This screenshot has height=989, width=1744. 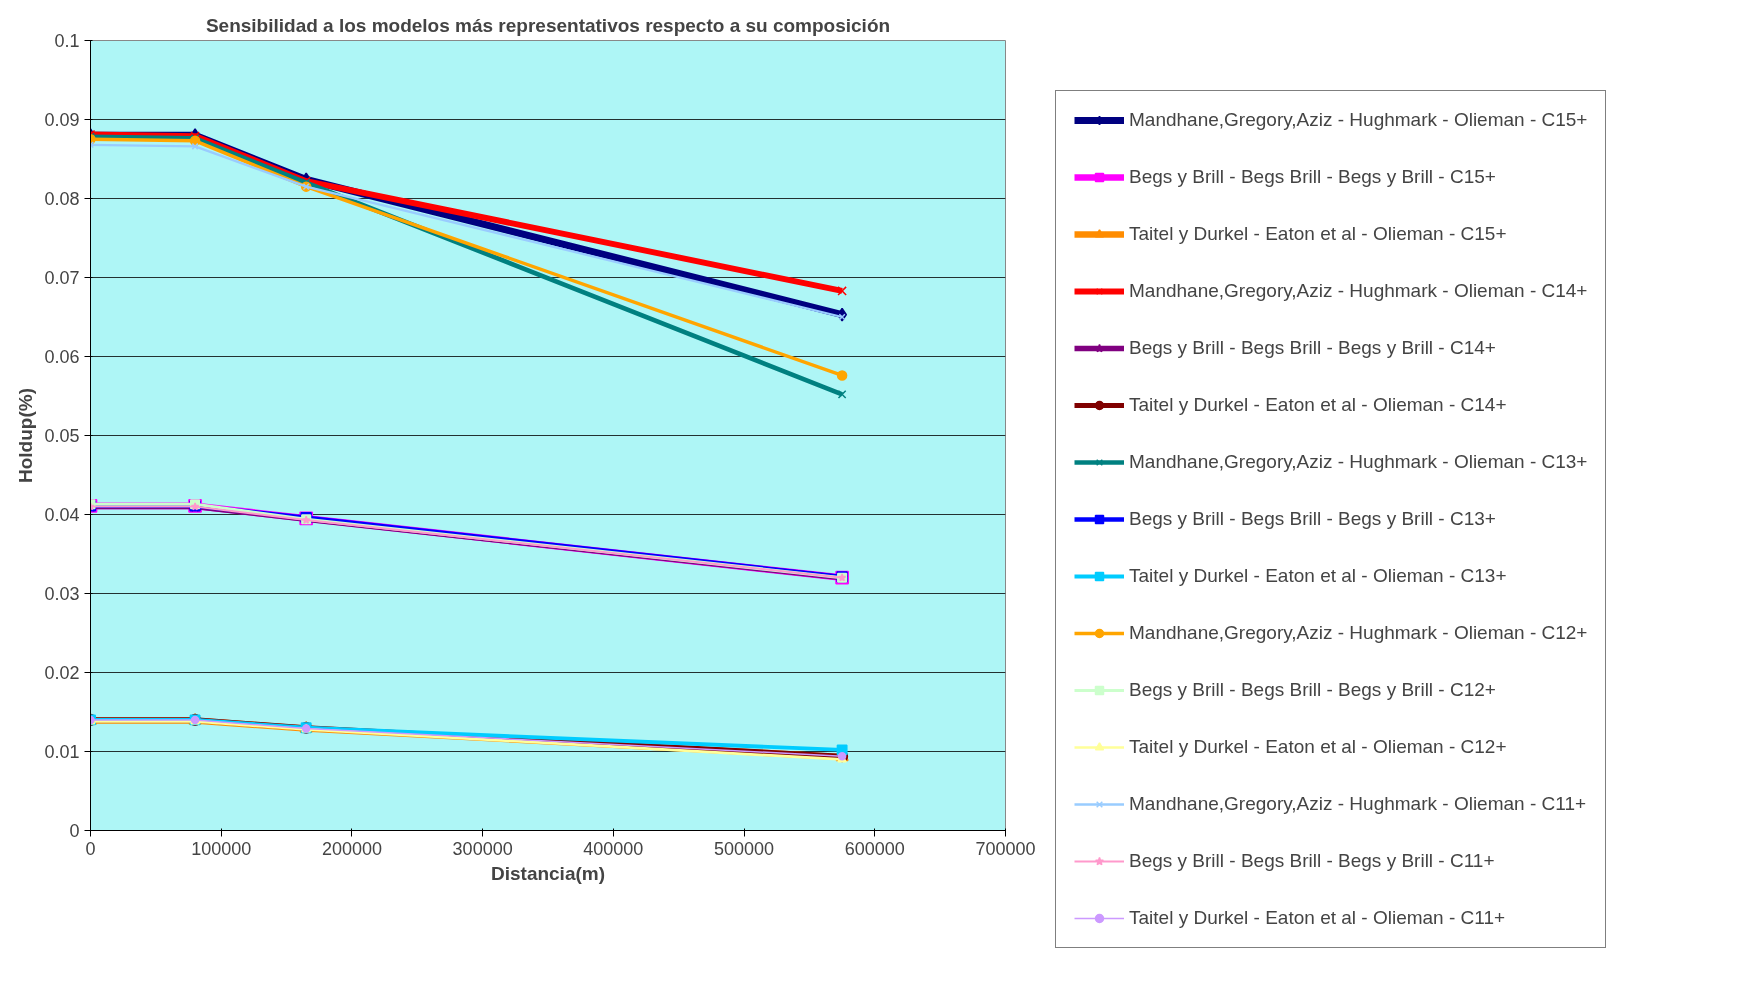 What do you see at coordinates (1358, 633) in the screenshot?
I see `legend-label: Mandhane,Gregory,Aziz - Hughmark - Olieman - C12+` at bounding box center [1358, 633].